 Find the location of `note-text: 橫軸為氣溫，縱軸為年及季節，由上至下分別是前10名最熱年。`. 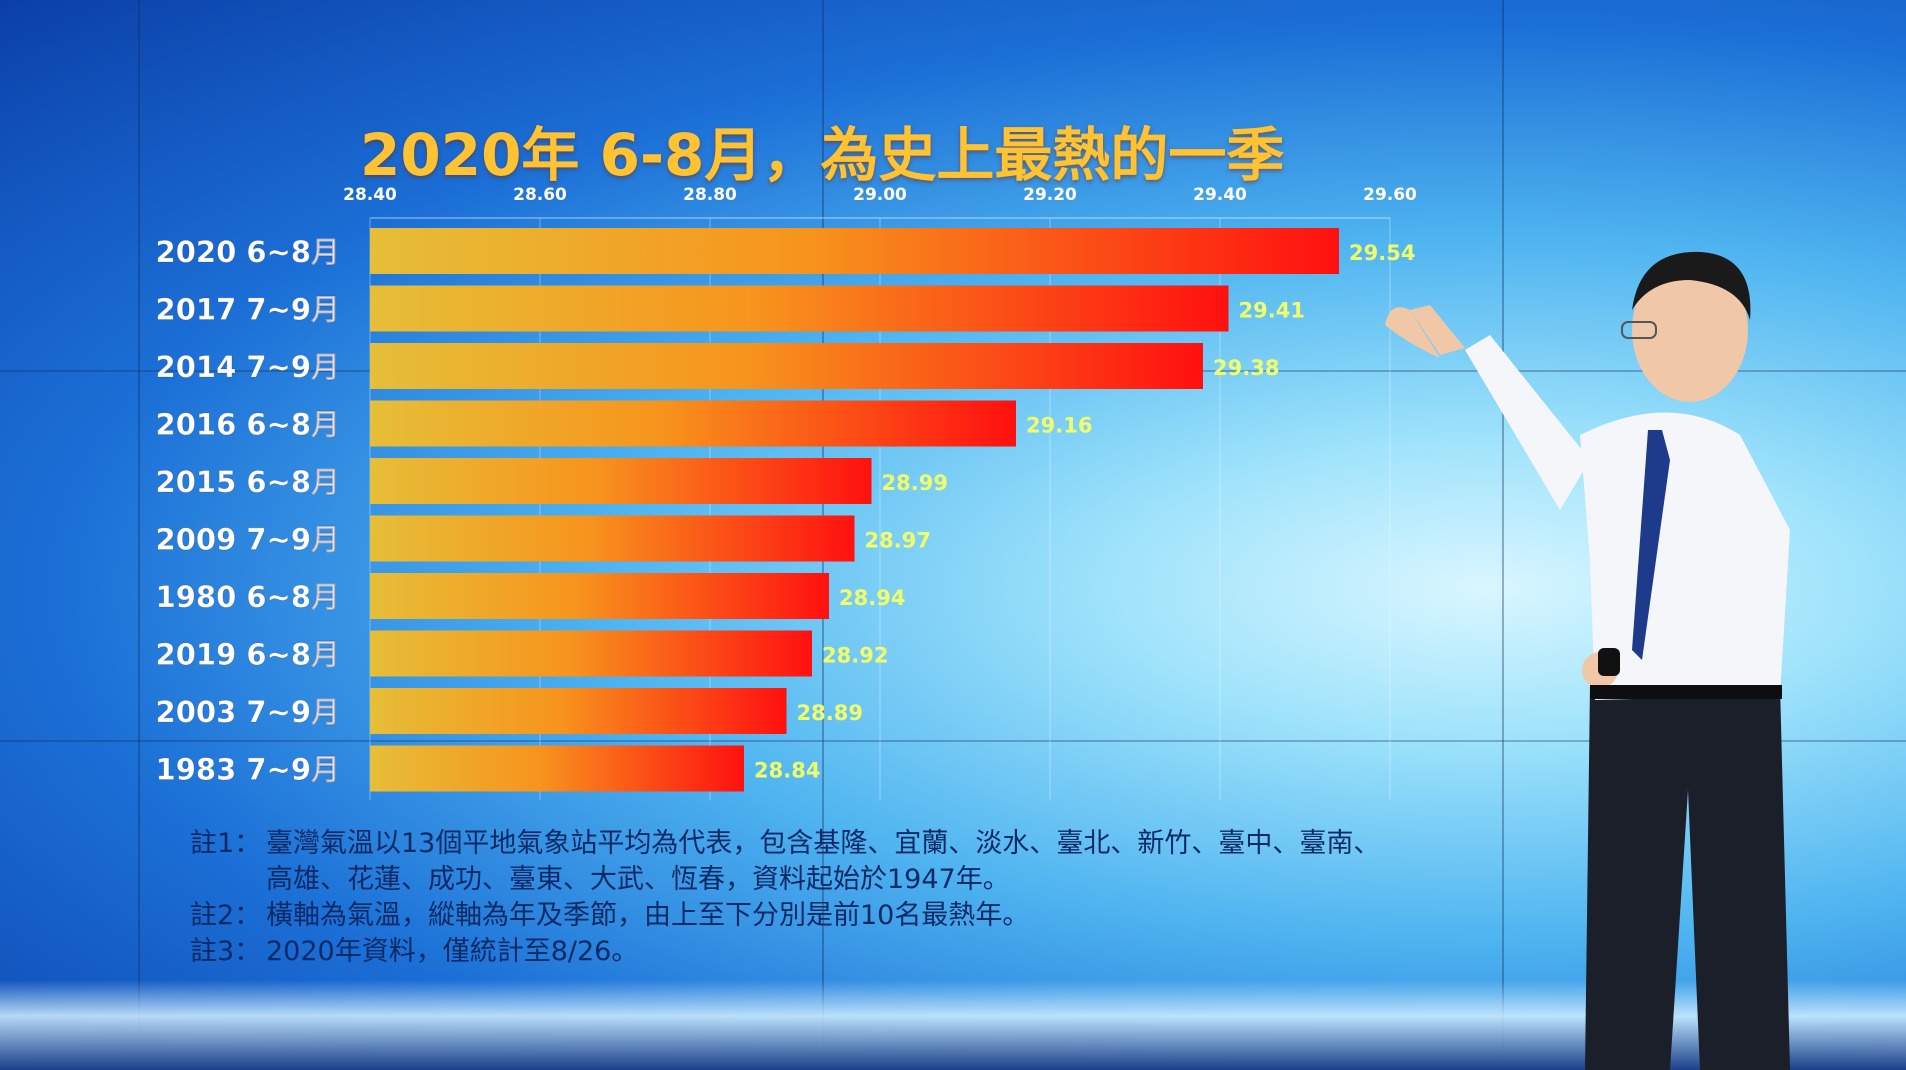

note-text: 橫軸為氣溫，縱軸為年及季節，由上至下分別是前10名最熱年。 is located at coordinates (648, 915).